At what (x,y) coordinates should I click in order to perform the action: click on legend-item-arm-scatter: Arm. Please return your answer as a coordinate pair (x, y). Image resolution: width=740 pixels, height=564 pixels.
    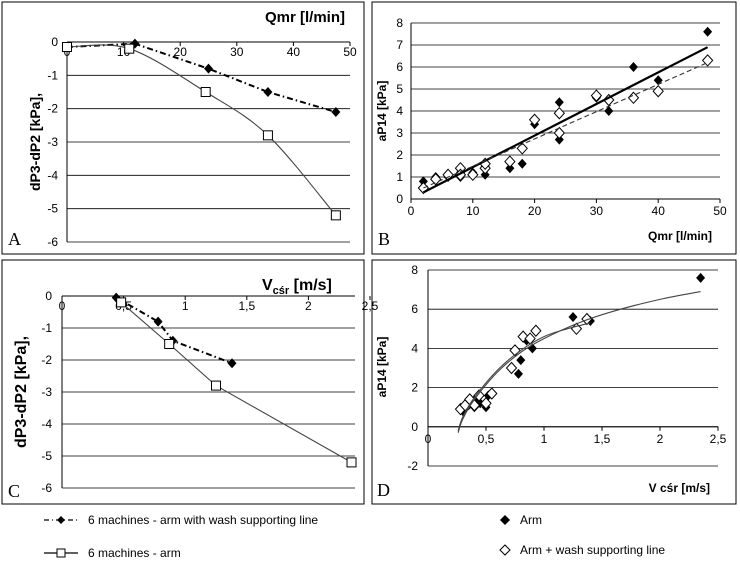
    Looking at the image, I should click on (521, 520).